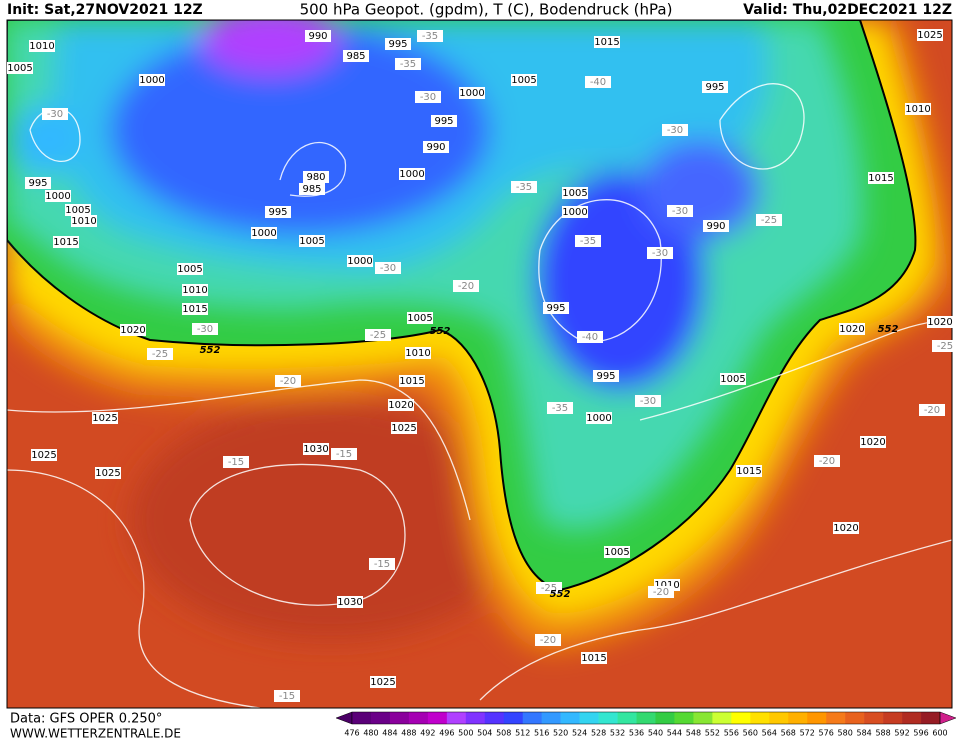  What do you see at coordinates (598, 733) in the screenshot?
I see `colorbar-label: 528` at bounding box center [598, 733].